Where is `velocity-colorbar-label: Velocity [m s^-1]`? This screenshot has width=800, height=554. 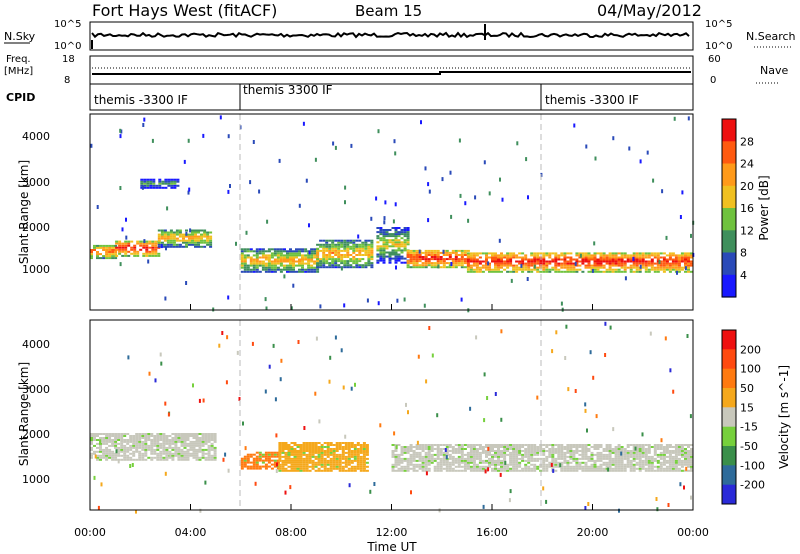
velocity-colorbar-label: Velocity [m s^-1] is located at coordinates (784, 417).